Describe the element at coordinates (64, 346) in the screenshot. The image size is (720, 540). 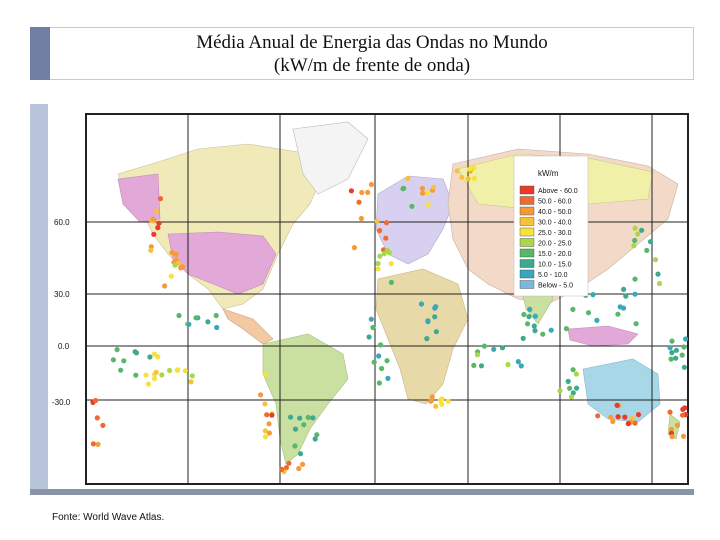
I see `lat-label-0: 0.0` at that location.